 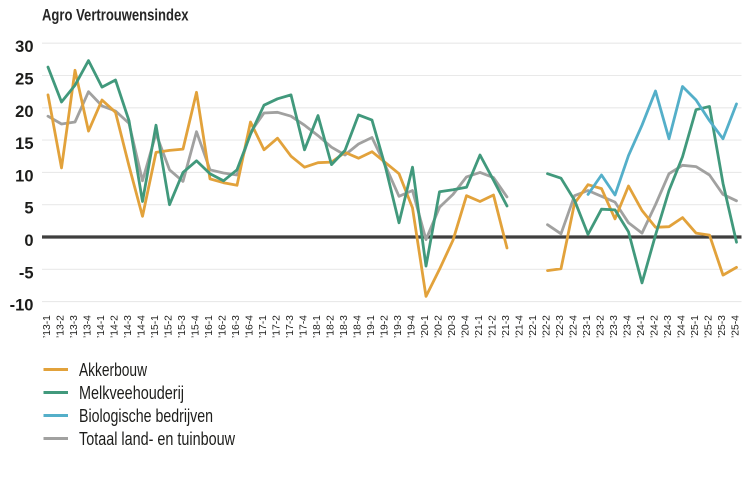 What do you see at coordinates (290, 326) in the screenshot?
I see `svg-text: ’17-3` at bounding box center [290, 326].